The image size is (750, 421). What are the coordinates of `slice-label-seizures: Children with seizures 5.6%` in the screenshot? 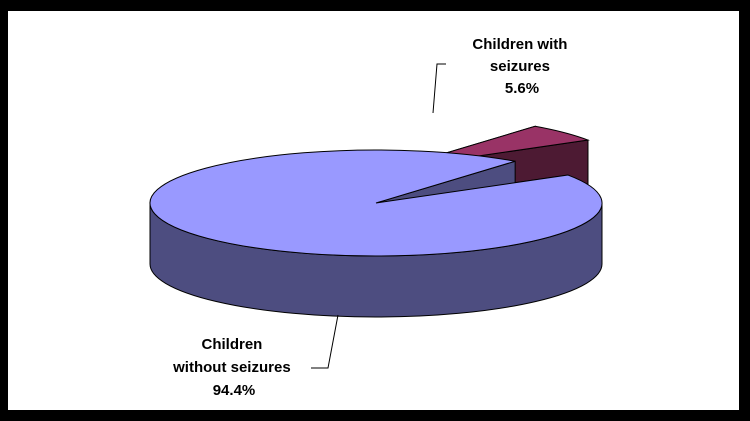 It's located at (521, 66).